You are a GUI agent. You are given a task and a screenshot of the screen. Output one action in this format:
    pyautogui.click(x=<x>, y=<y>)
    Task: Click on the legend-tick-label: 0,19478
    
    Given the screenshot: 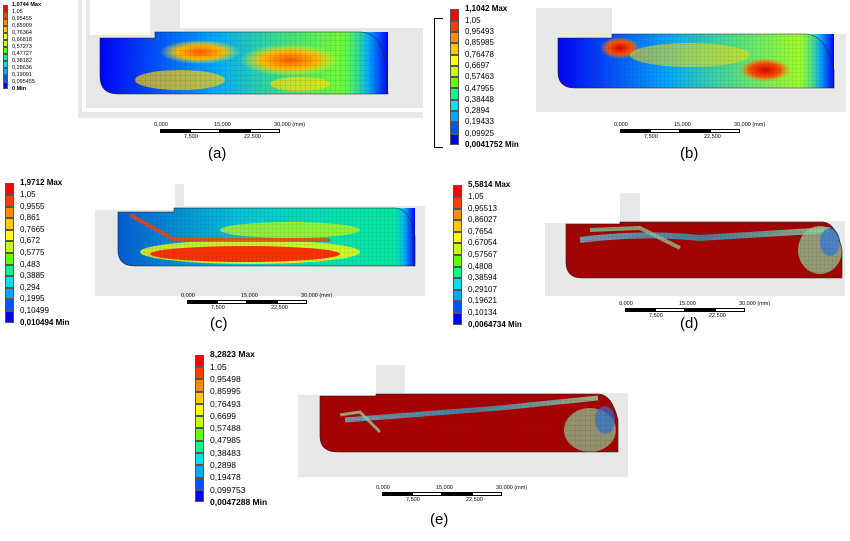 What is the action you would take?
    pyautogui.click(x=225, y=477)
    